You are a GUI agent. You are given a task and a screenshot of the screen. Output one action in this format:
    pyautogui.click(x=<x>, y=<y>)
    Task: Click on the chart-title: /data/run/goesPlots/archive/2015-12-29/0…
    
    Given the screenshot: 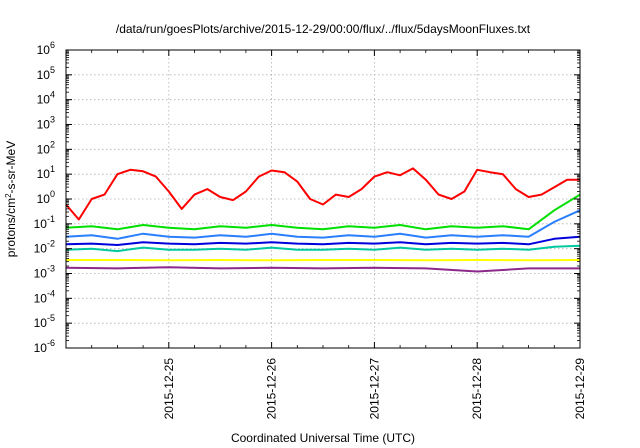 What is the action you would take?
    pyautogui.click(x=323, y=29)
    